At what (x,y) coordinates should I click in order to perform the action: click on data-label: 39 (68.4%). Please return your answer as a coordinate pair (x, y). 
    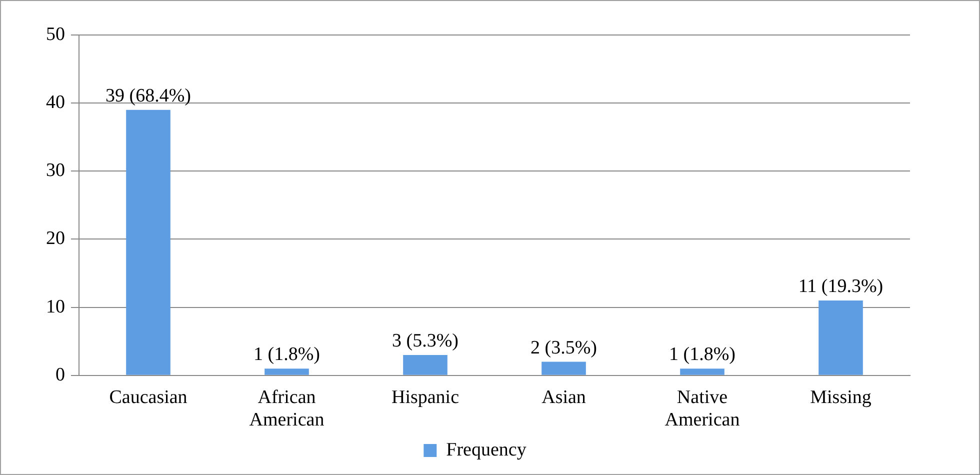
    Looking at the image, I should click on (148, 95).